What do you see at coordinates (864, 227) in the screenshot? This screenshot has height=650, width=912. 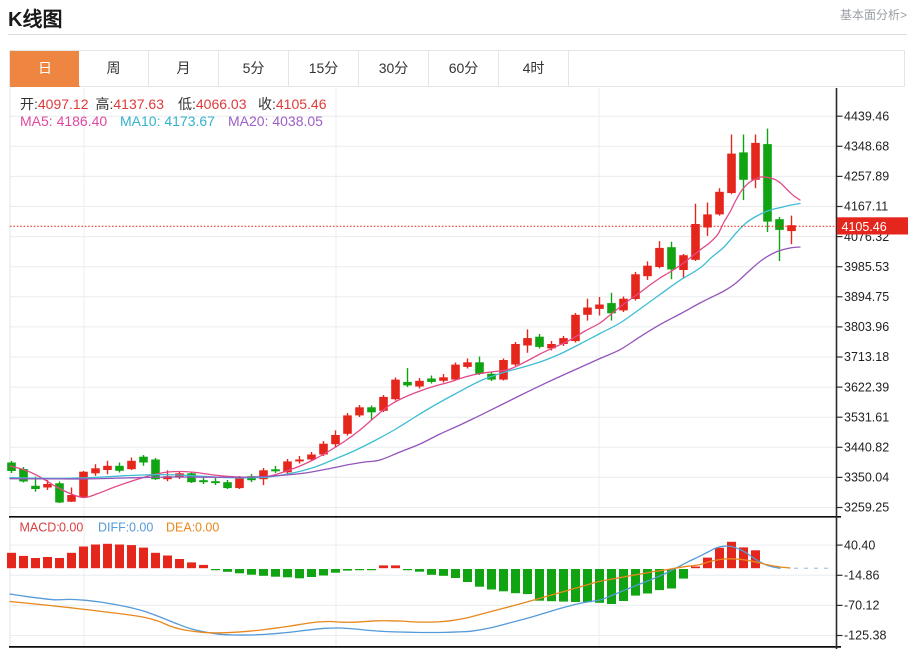 I see `svg-text: 4105.46` at bounding box center [864, 227].